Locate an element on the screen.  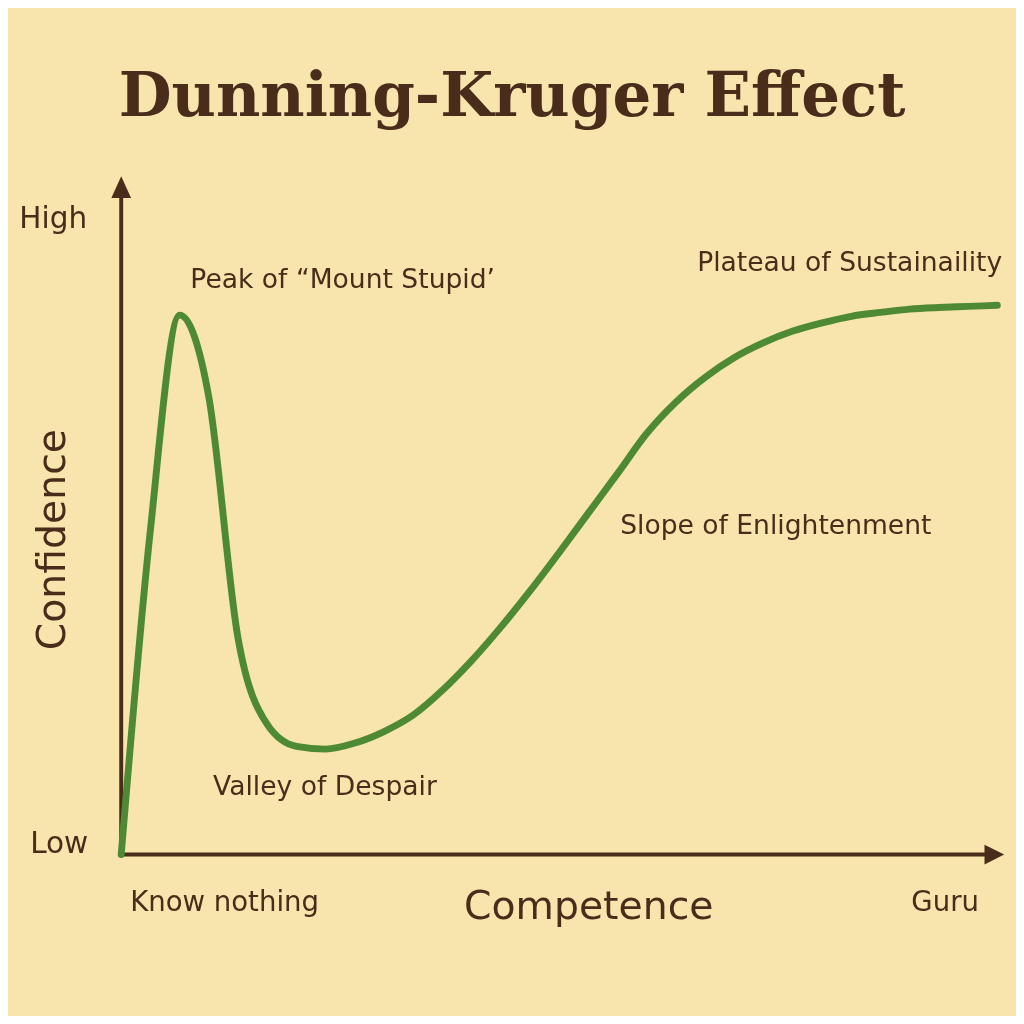
text: Peak of “Mount Stupid’ is located at coordinates (343, 279).